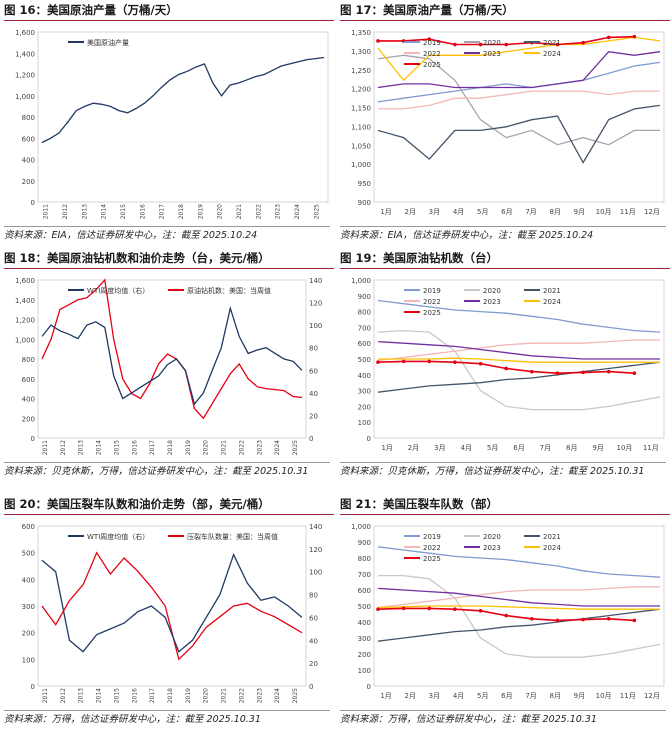 Image resolution: width=671 pixels, height=730 pixels. Describe the element at coordinates (28, 607) in the screenshot. I see `y-tick-label: 300` at that location.